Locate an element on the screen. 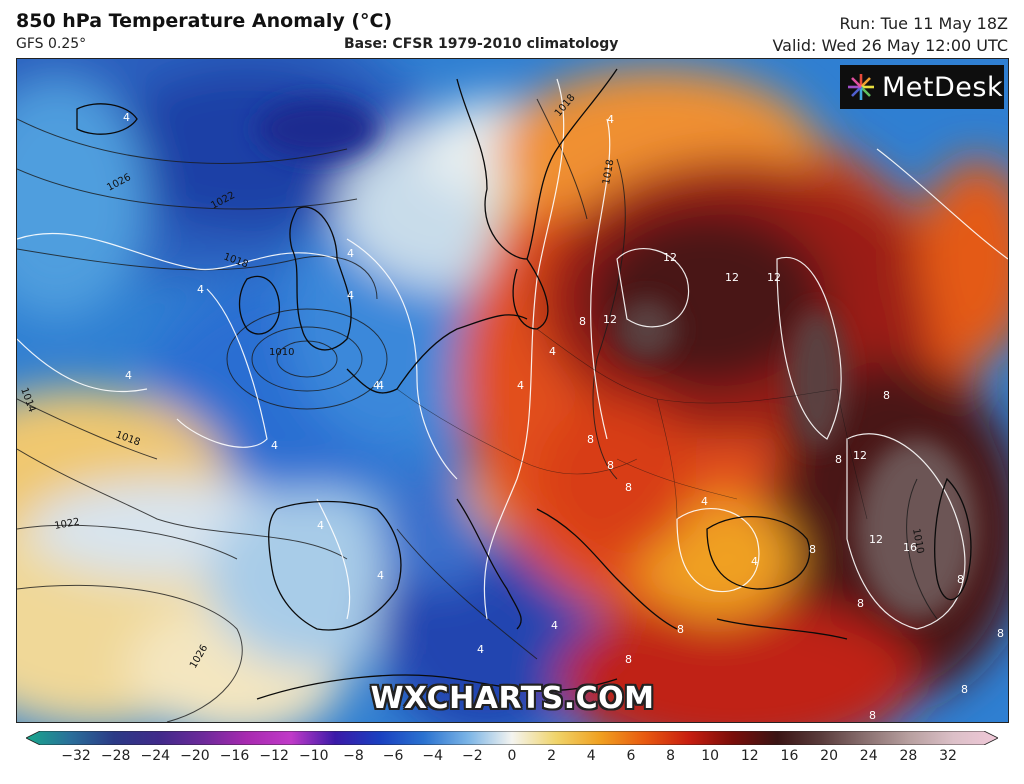  chart-title: 850 hPa Temperature Anomaly (°C) is located at coordinates (204, 21).